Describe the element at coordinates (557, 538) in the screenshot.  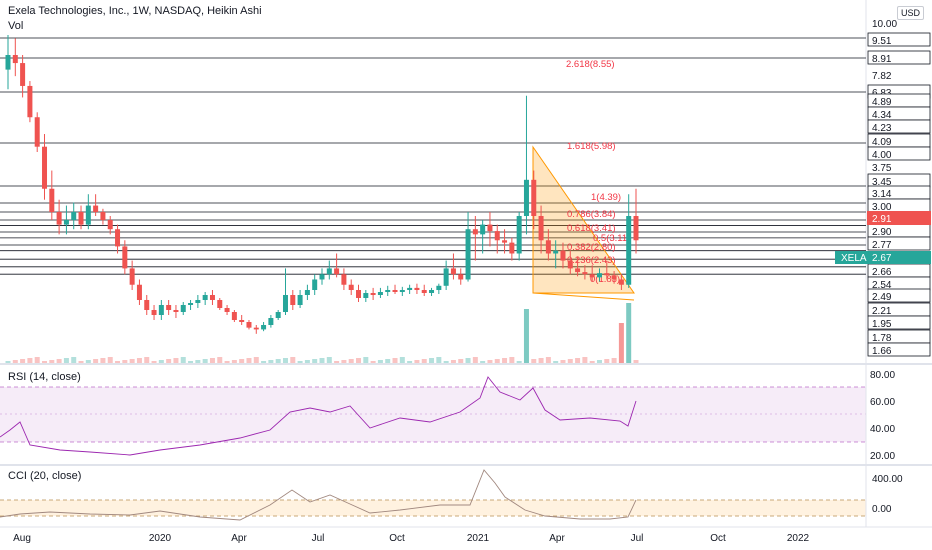
I see `time-tick-label: Apr` at that location.